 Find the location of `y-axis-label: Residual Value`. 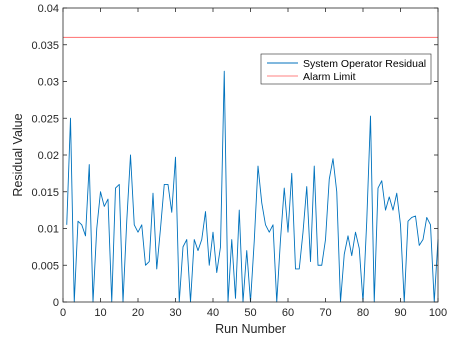

y-axis-label: Residual Value is located at coordinates (18, 154).